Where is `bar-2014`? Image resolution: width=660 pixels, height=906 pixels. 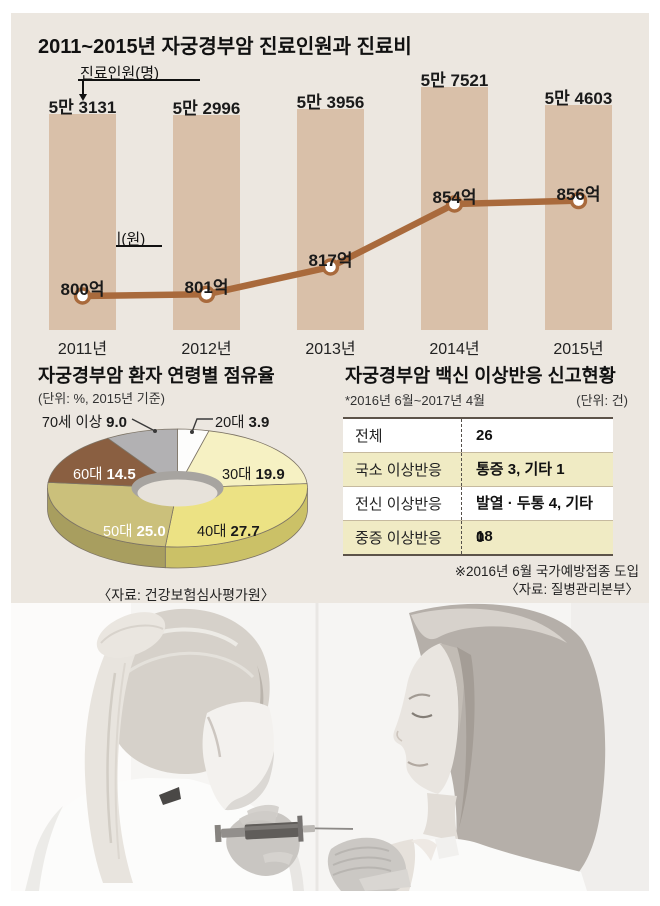 bar-2014 is located at coordinates (454, 208).